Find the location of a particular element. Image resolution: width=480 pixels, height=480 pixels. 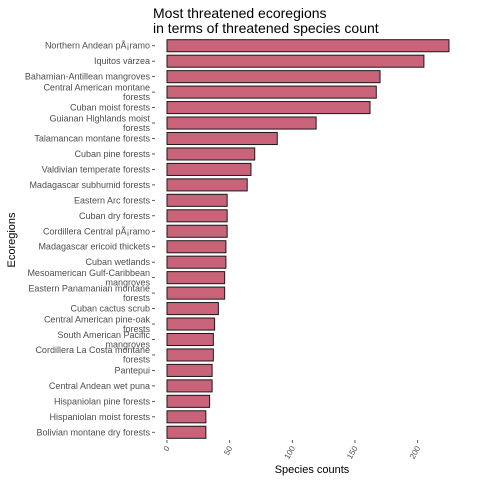

y-tick-label-3: Central American montane forests is located at coordinates (96, 92).